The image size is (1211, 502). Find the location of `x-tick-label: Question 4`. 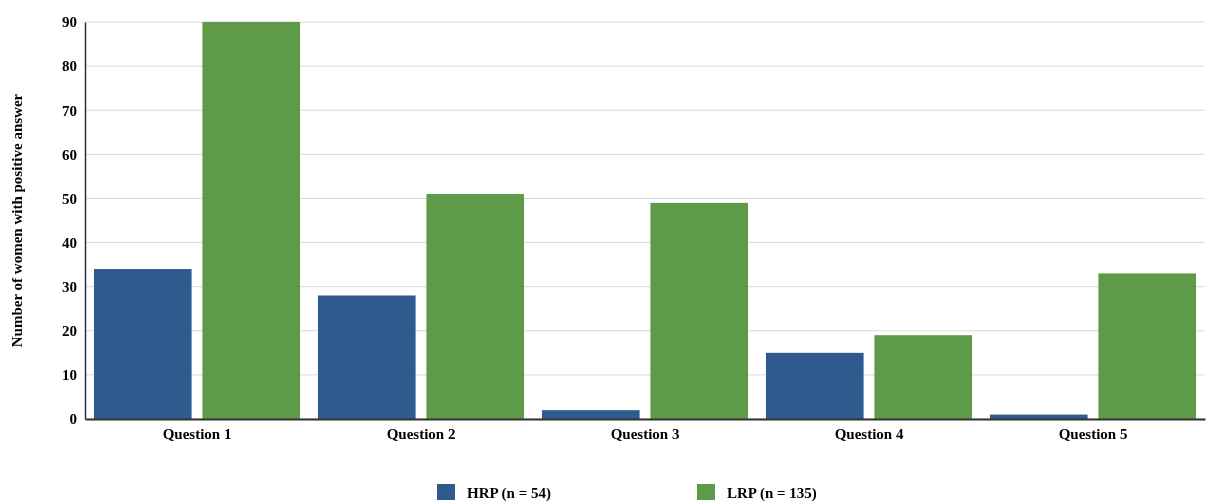

x-tick-label: Question 4 is located at coordinates (869, 433).